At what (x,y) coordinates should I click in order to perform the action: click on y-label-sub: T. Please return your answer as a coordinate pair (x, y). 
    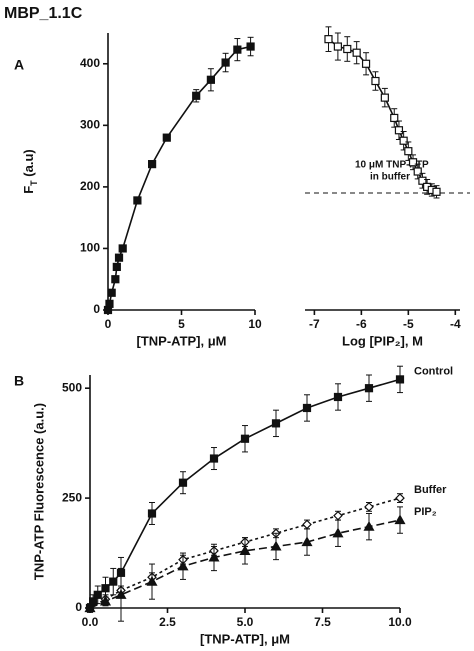
    Looking at the image, I should click on (34, 183).